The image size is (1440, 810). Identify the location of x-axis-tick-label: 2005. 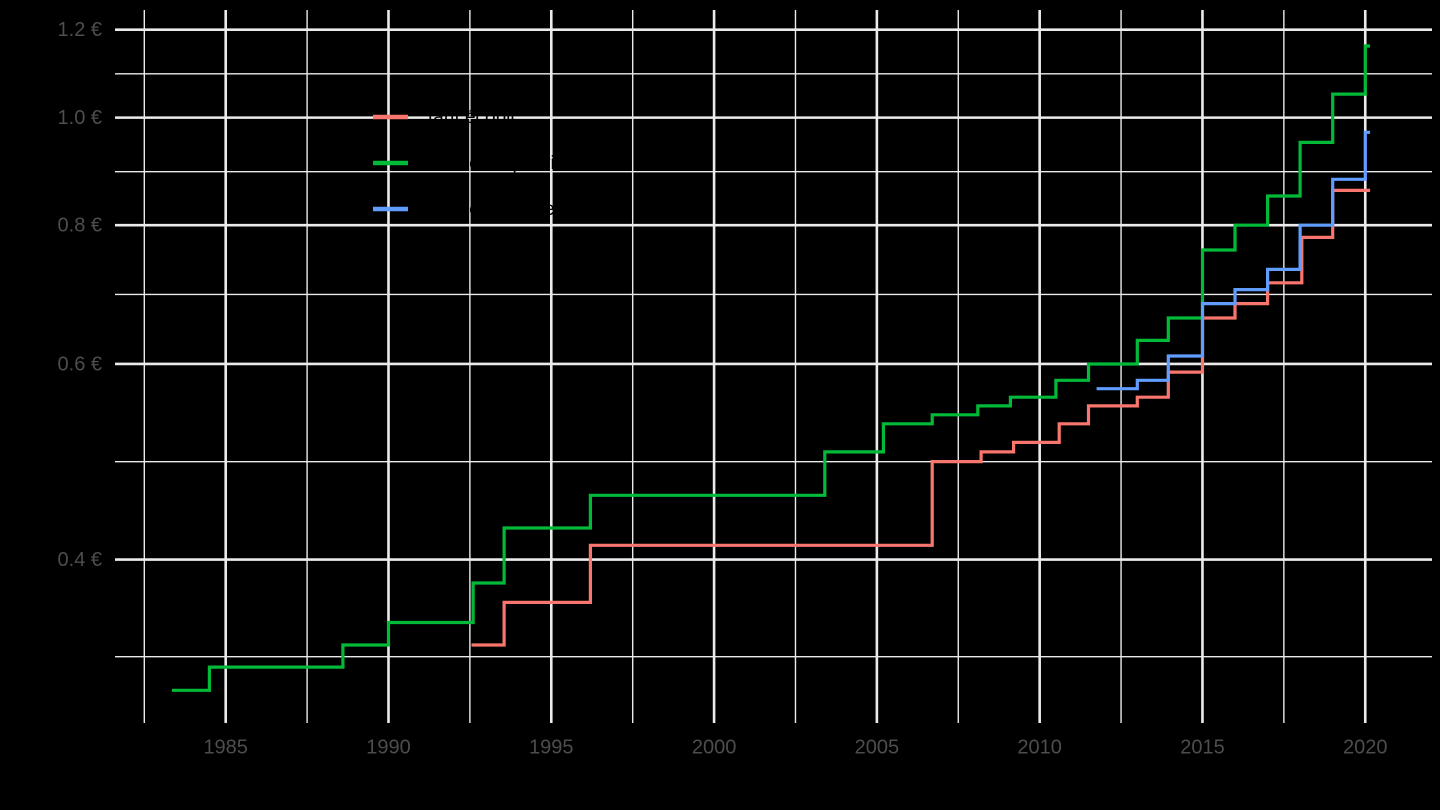
(877, 747).